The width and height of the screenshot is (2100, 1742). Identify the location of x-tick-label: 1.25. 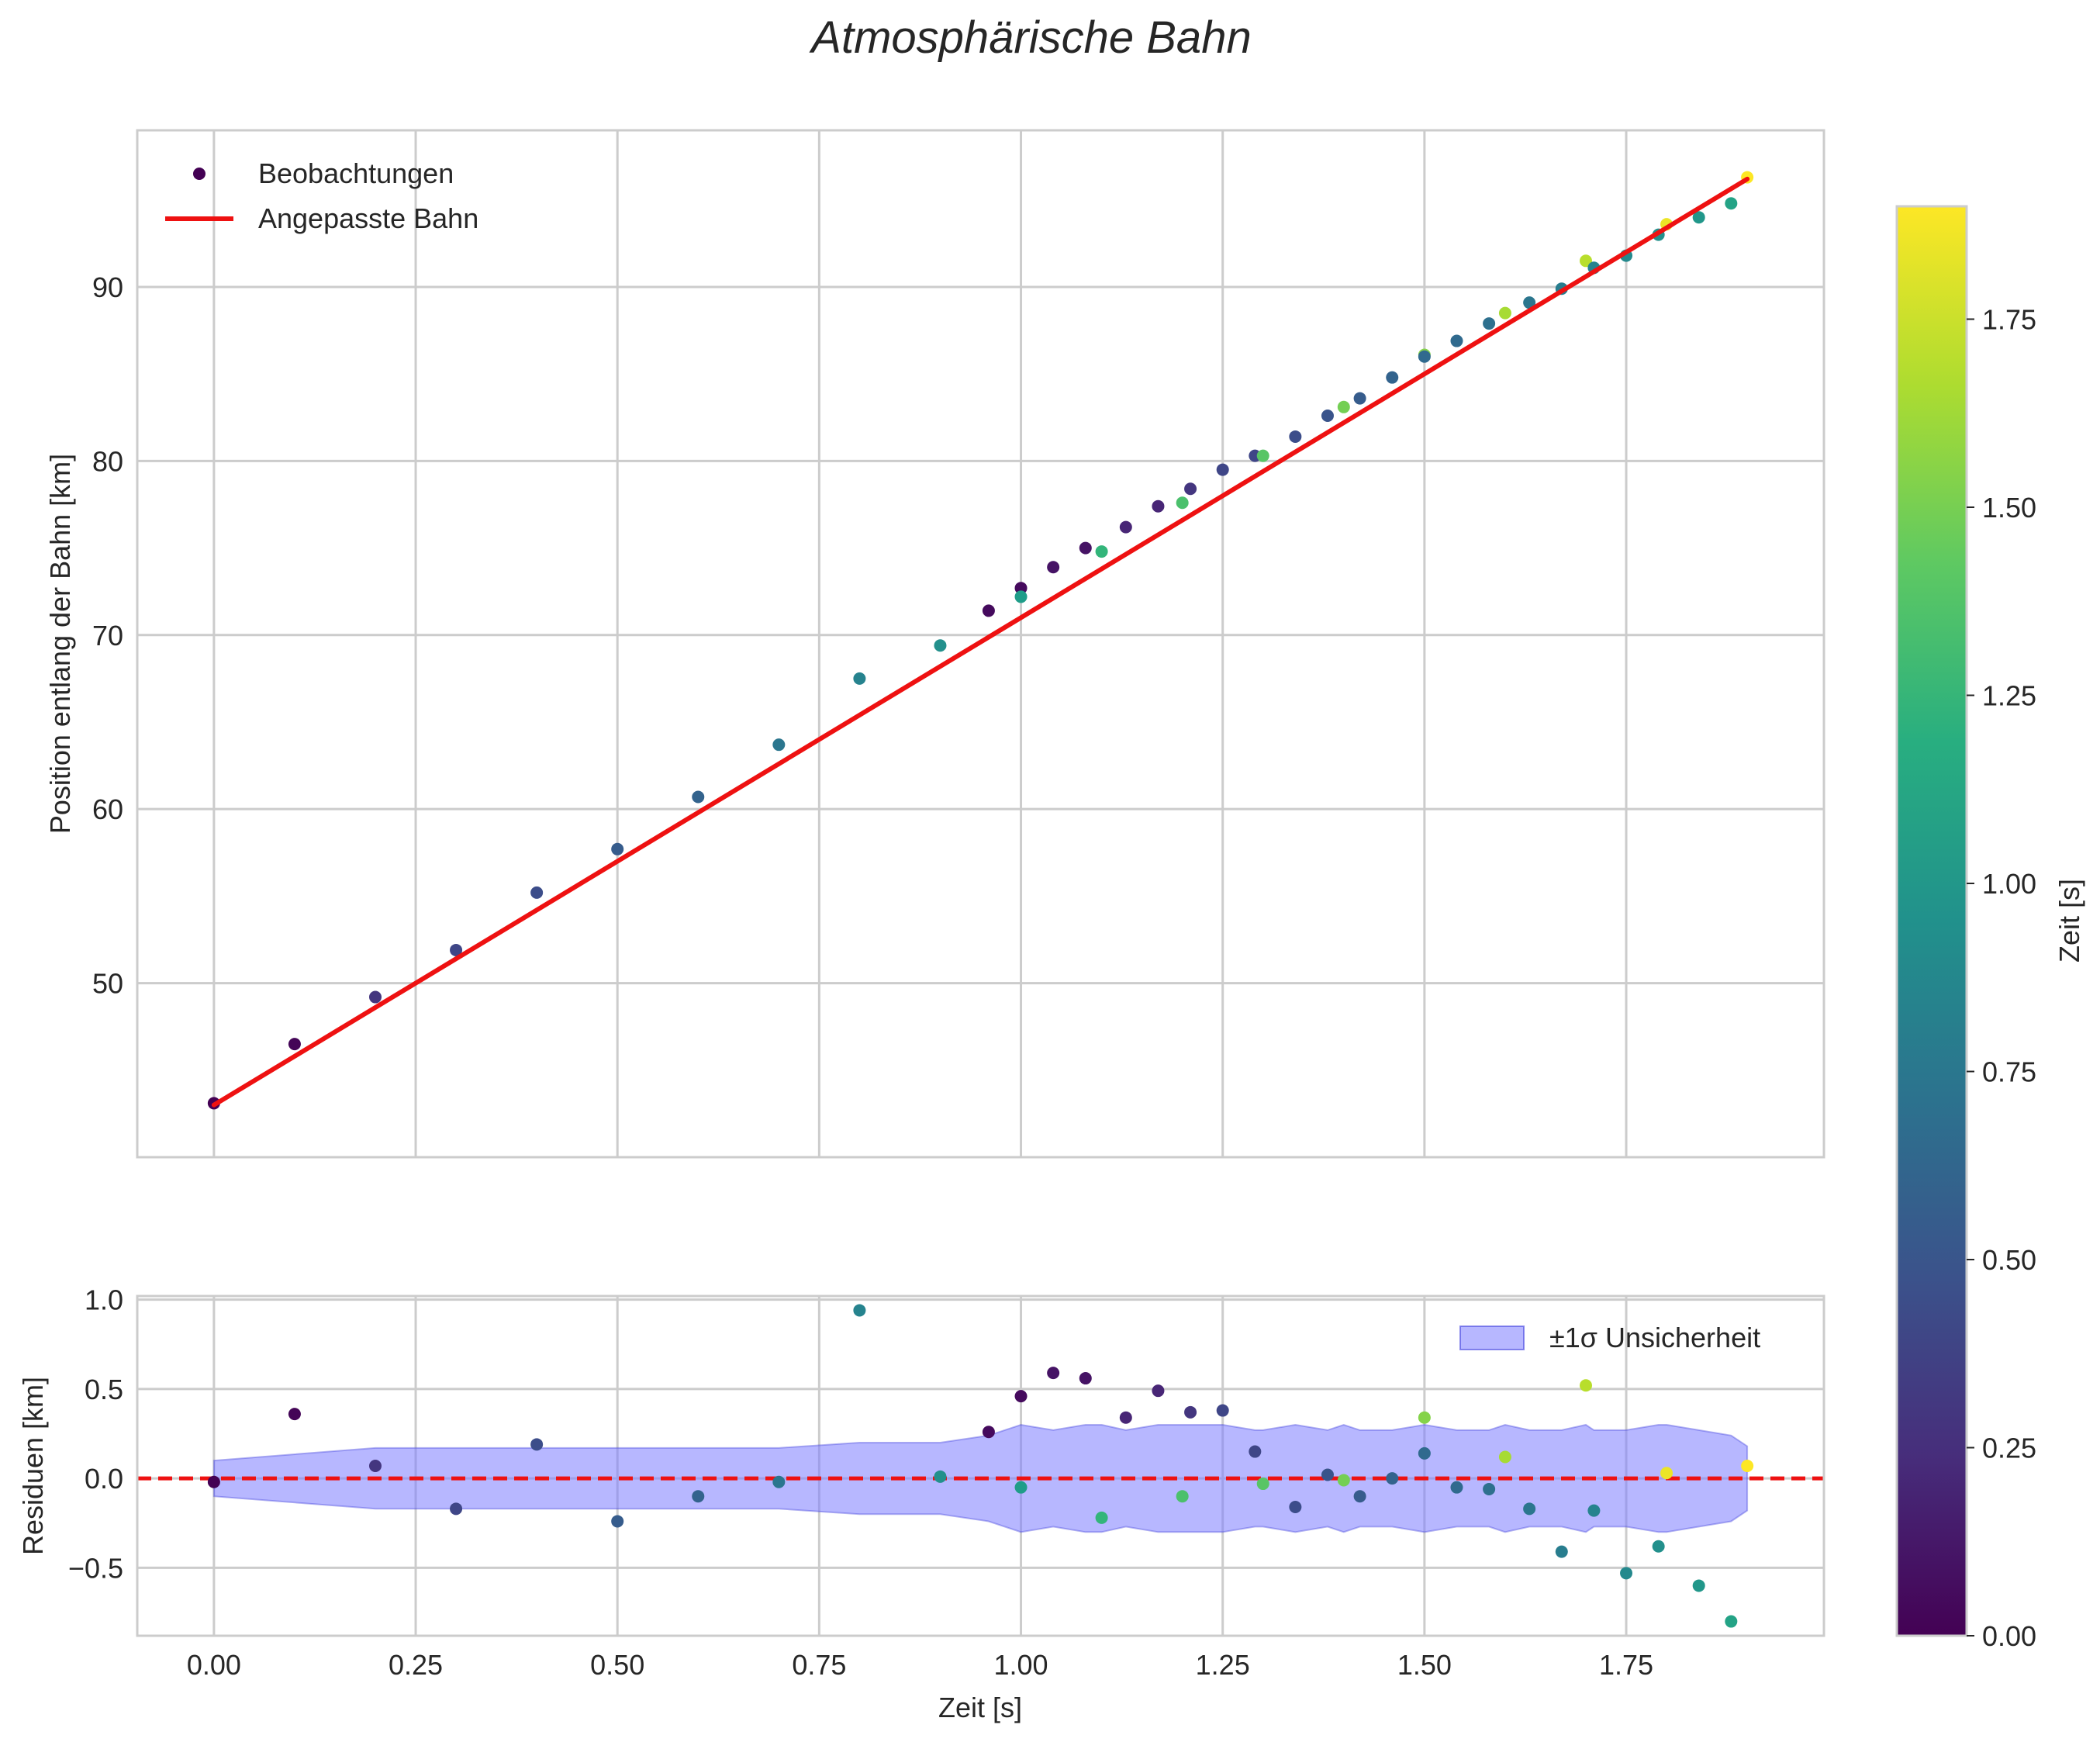
(1223, 1665).